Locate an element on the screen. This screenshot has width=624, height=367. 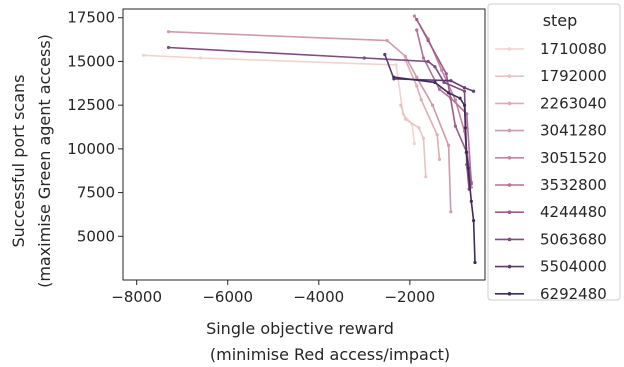
legend-item: 2263040 is located at coordinates (551, 103).